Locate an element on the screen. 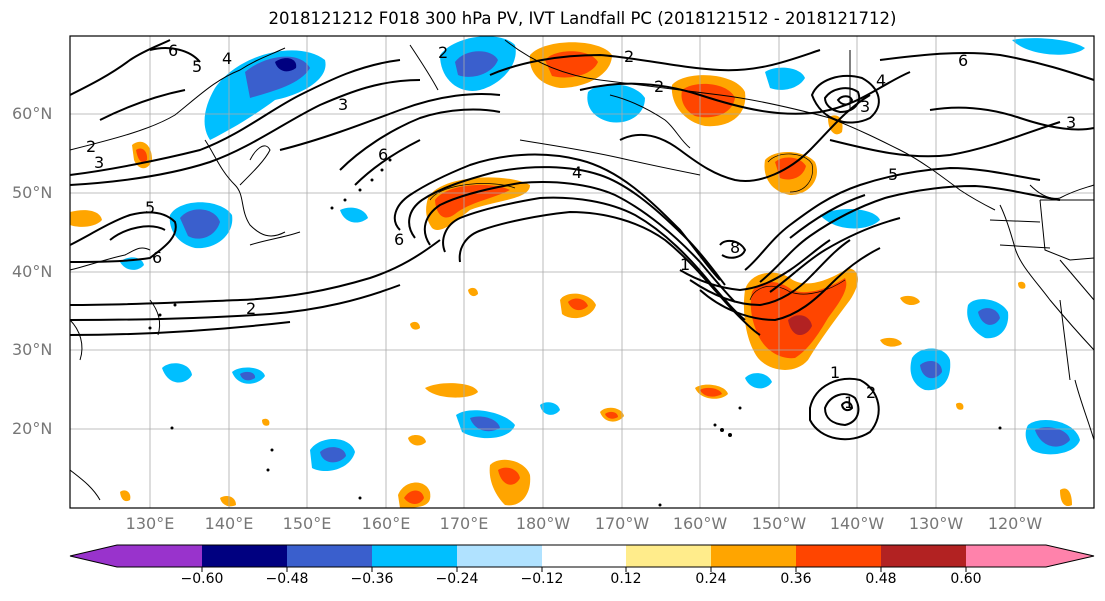  colorbar-tick-label: 0.12 is located at coordinates (626, 579).